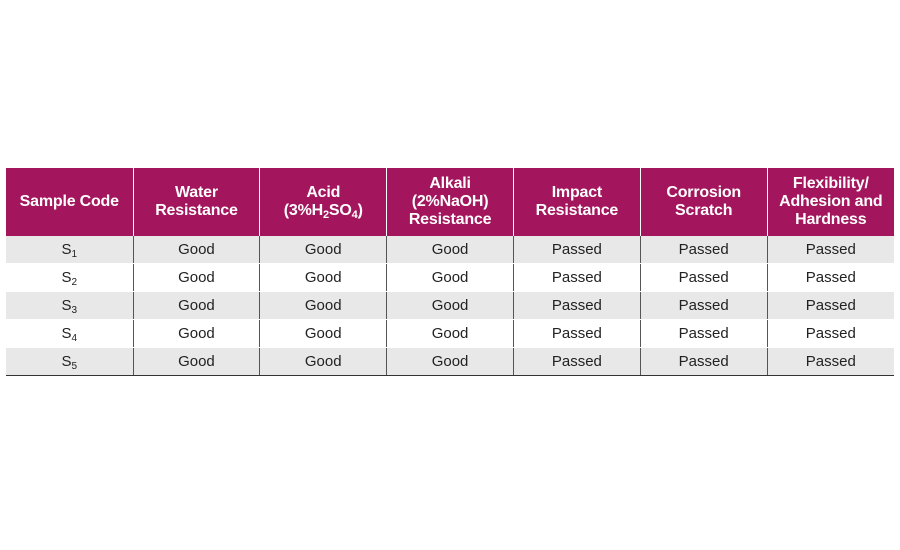  I want to click on header-text: Scratch, so click(704, 210).